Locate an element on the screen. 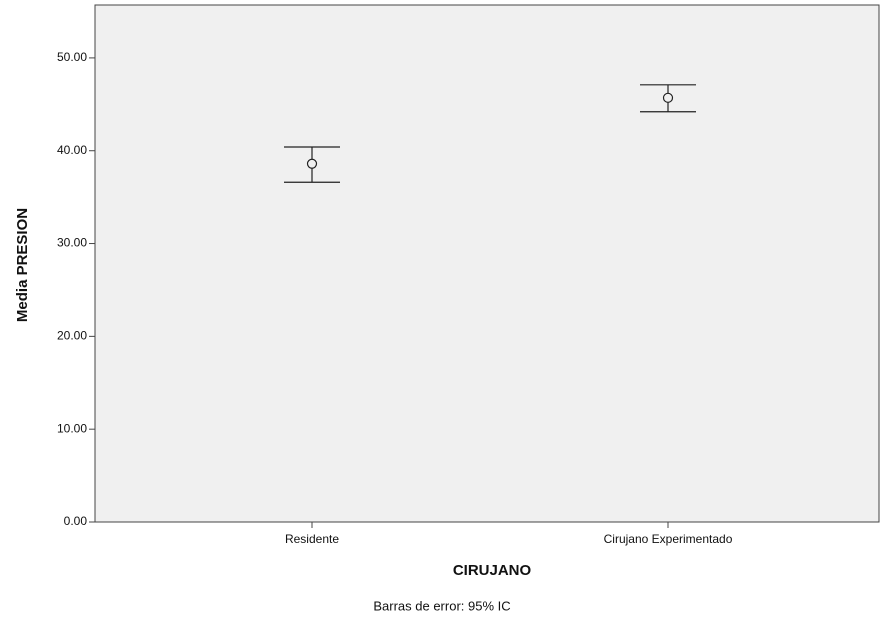 The height and width of the screenshot is (620, 880). y-tick-label: 20.00 is located at coordinates (72, 336).